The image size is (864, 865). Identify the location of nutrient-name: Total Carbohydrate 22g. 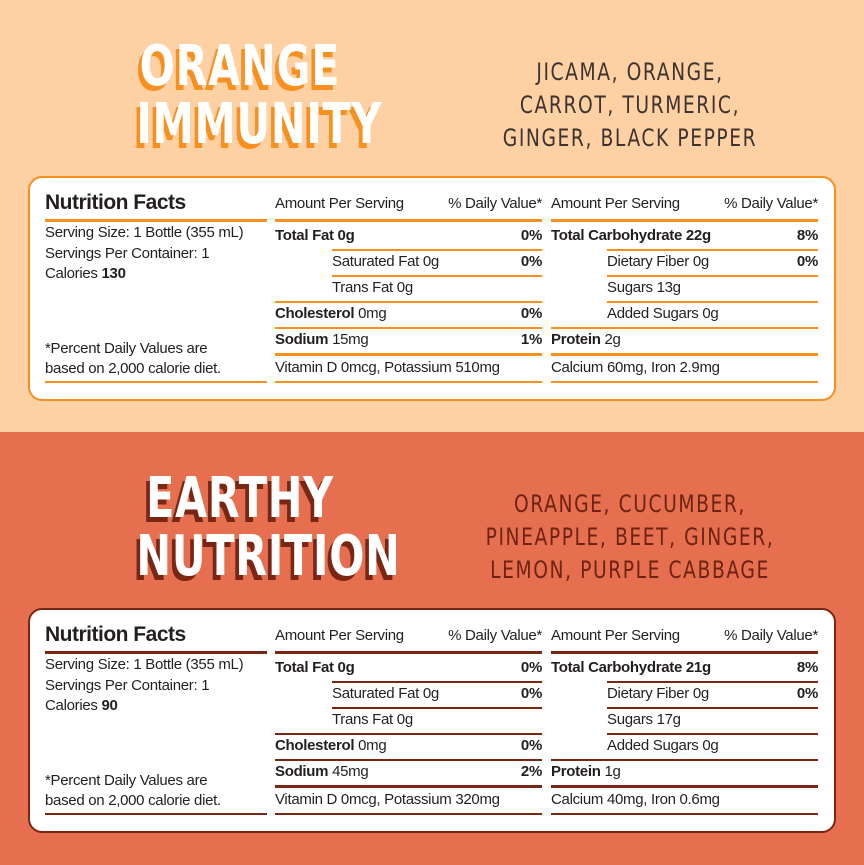
(631, 235).